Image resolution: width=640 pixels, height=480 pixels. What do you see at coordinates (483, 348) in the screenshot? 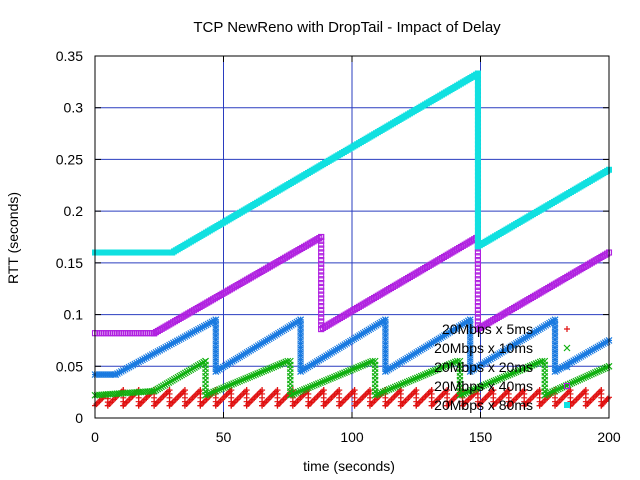
I see `legend-label: 20Mbps x 10ms` at bounding box center [483, 348].